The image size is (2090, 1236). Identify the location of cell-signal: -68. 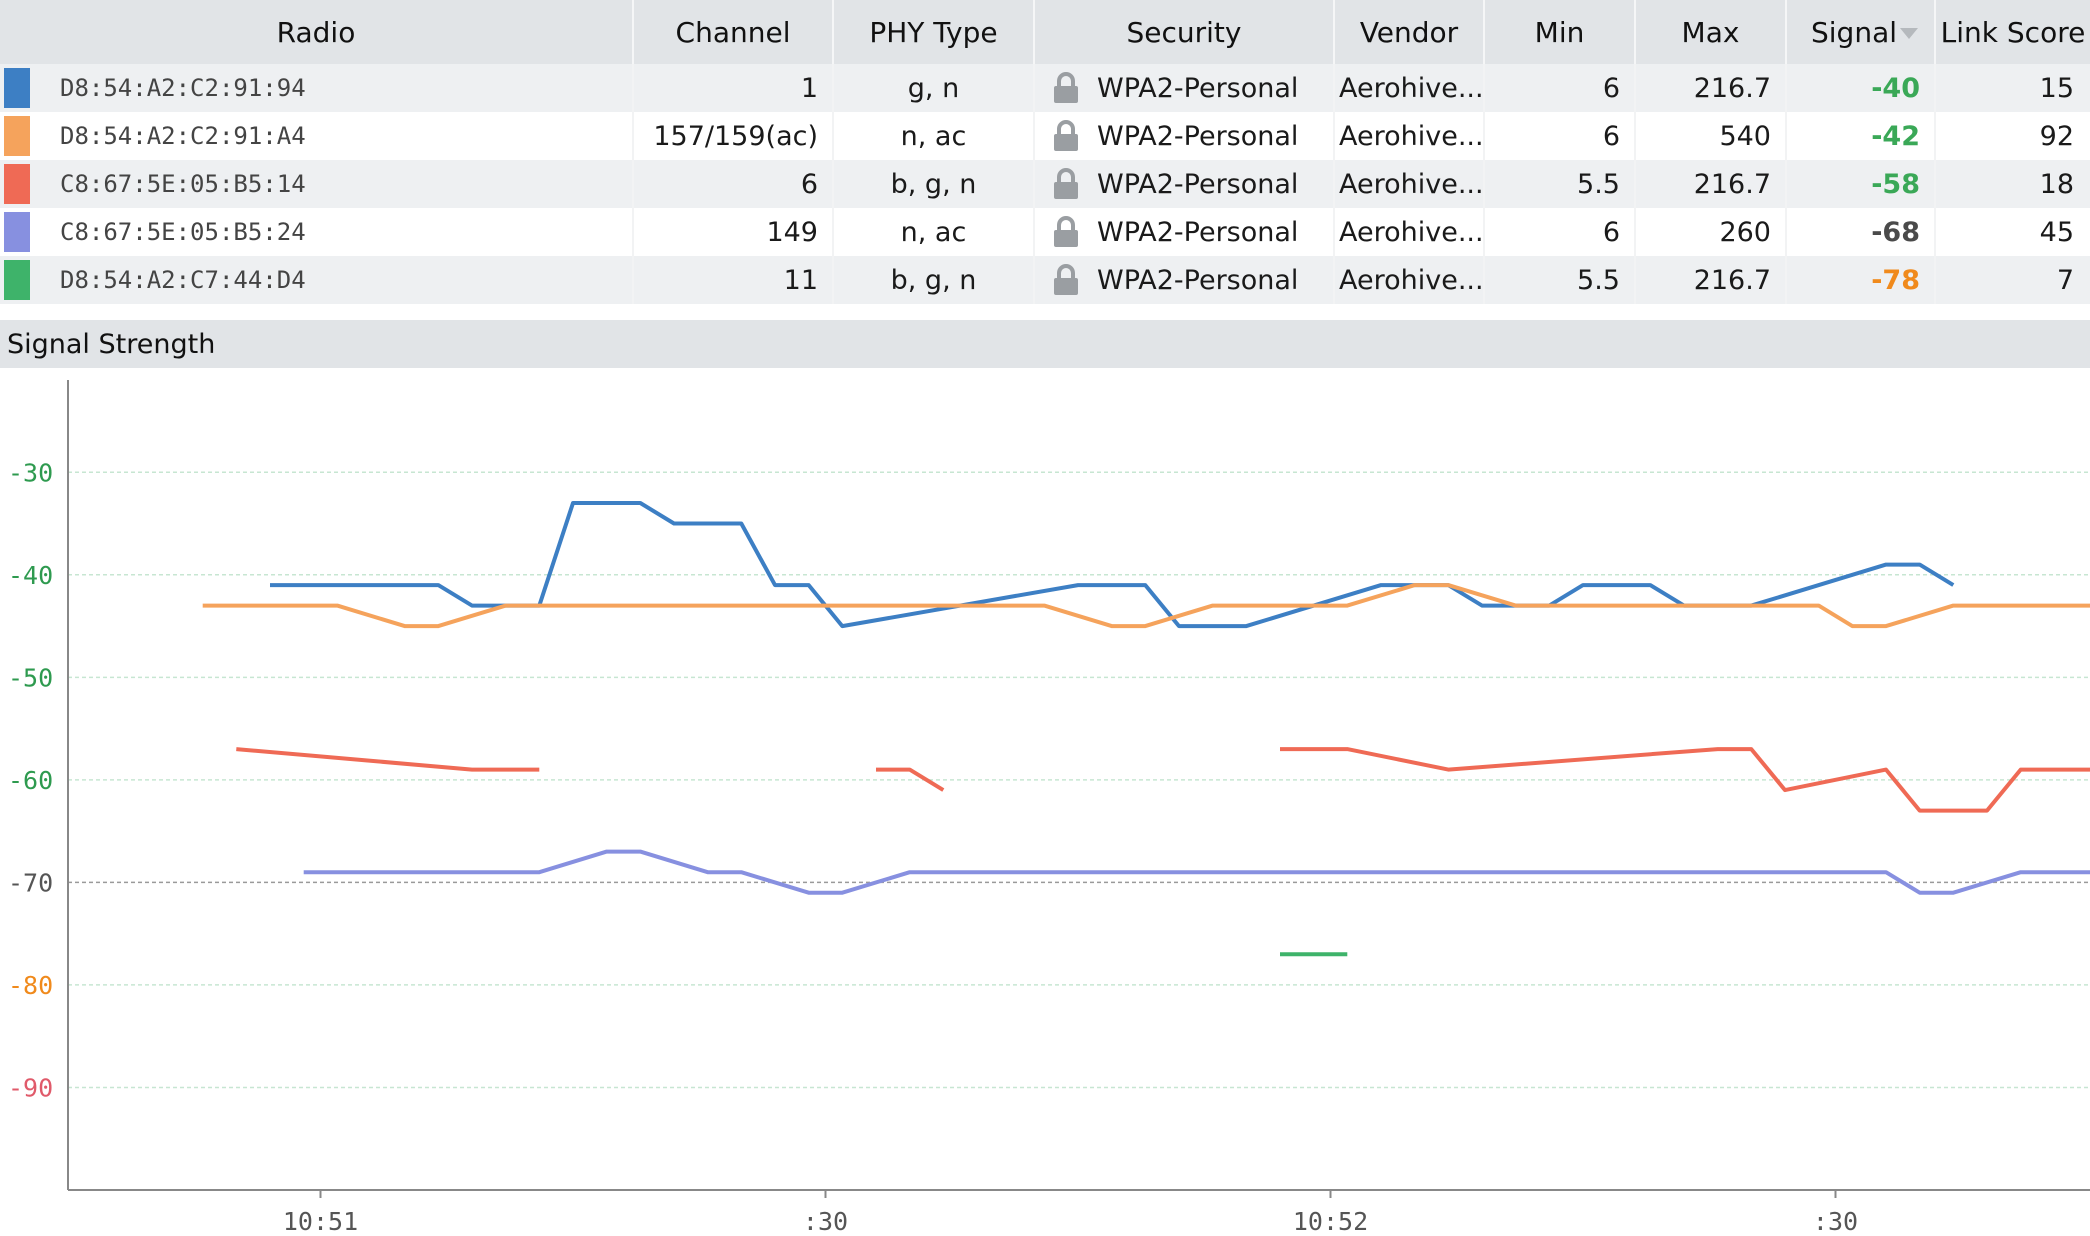
(1861, 232).